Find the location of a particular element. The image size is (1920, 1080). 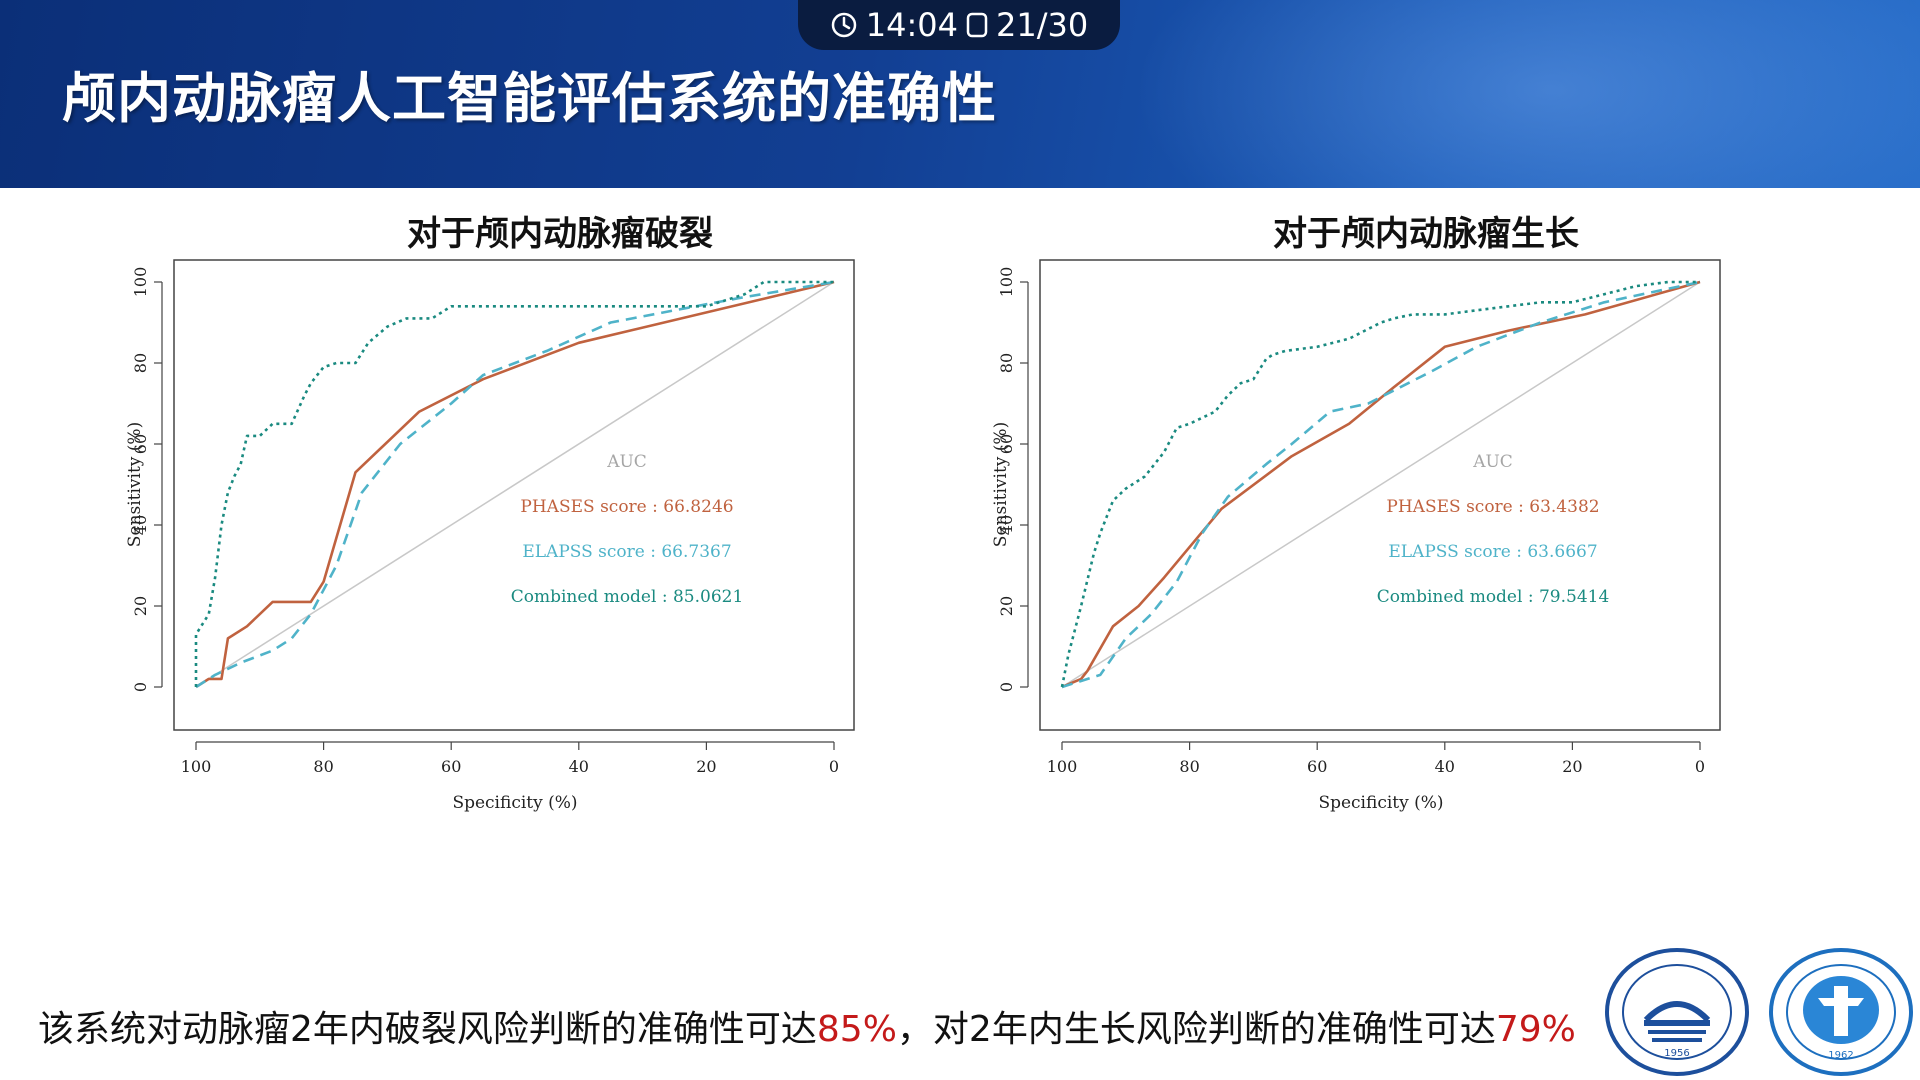

legend-entry: PHASES score : 63.4382 is located at coordinates (1492, 507).